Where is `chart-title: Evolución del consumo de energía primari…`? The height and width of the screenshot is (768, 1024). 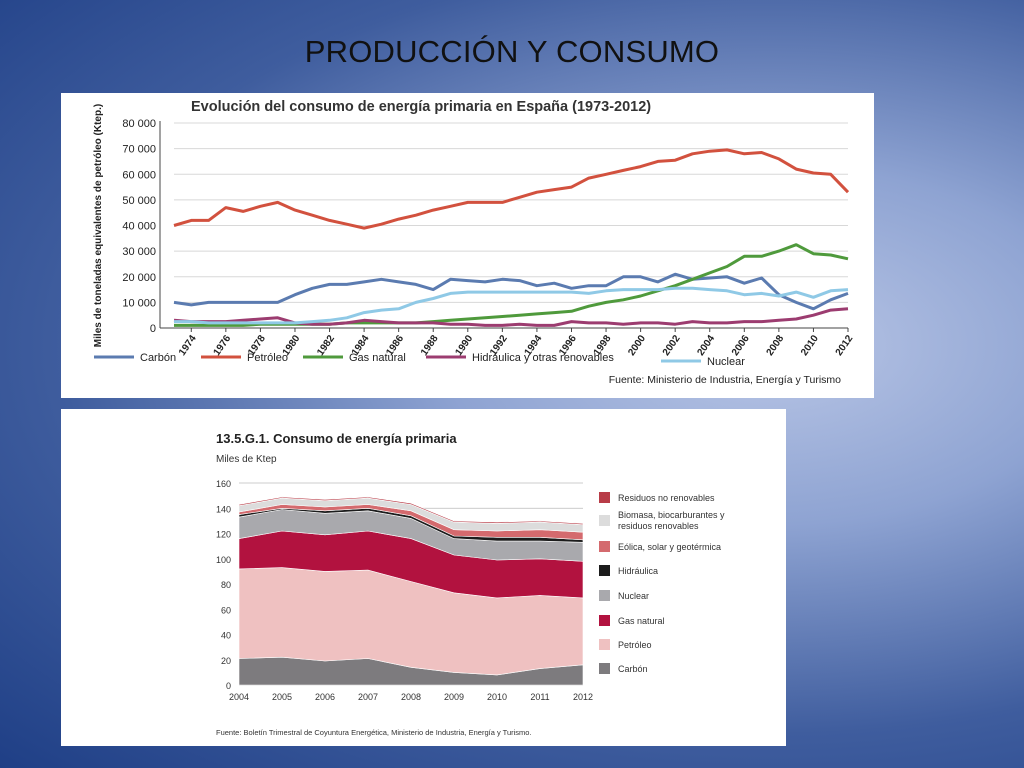 chart-title: Evolución del consumo de energía primari… is located at coordinates (421, 107).